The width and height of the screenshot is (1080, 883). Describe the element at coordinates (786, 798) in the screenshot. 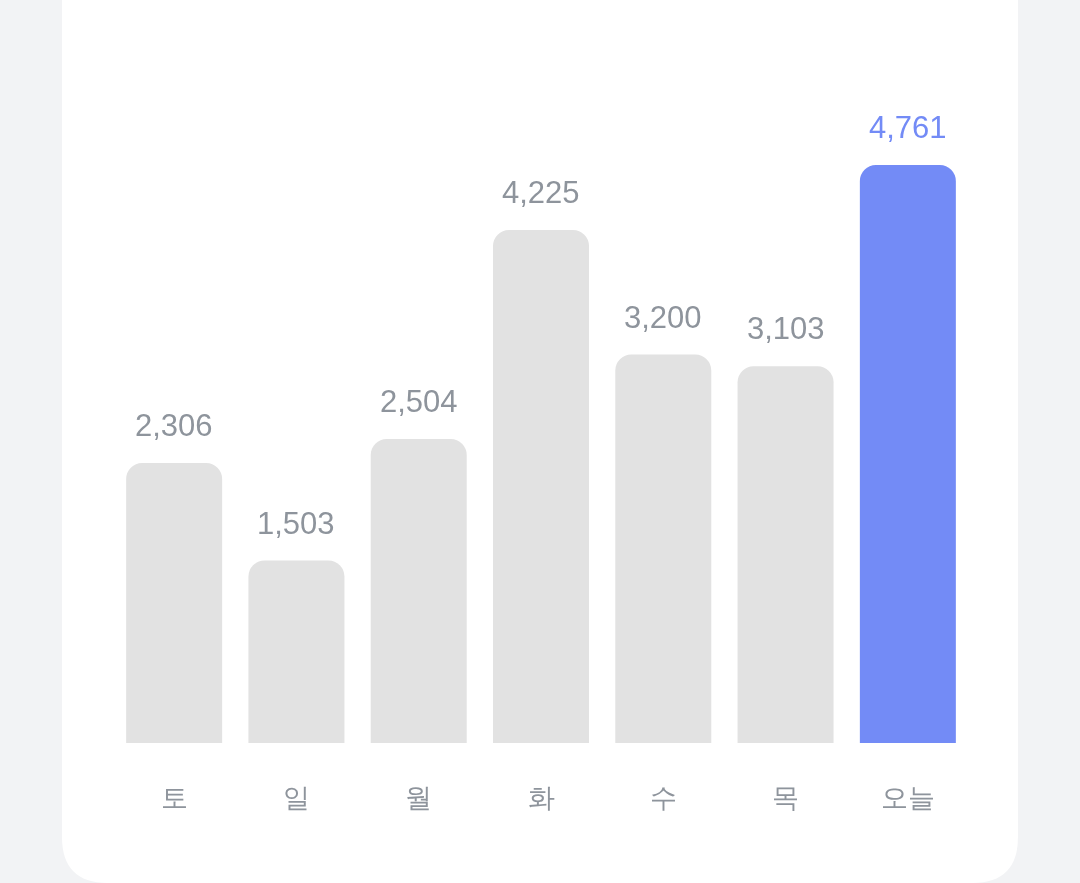

I see `x-tick-label: 목` at that location.